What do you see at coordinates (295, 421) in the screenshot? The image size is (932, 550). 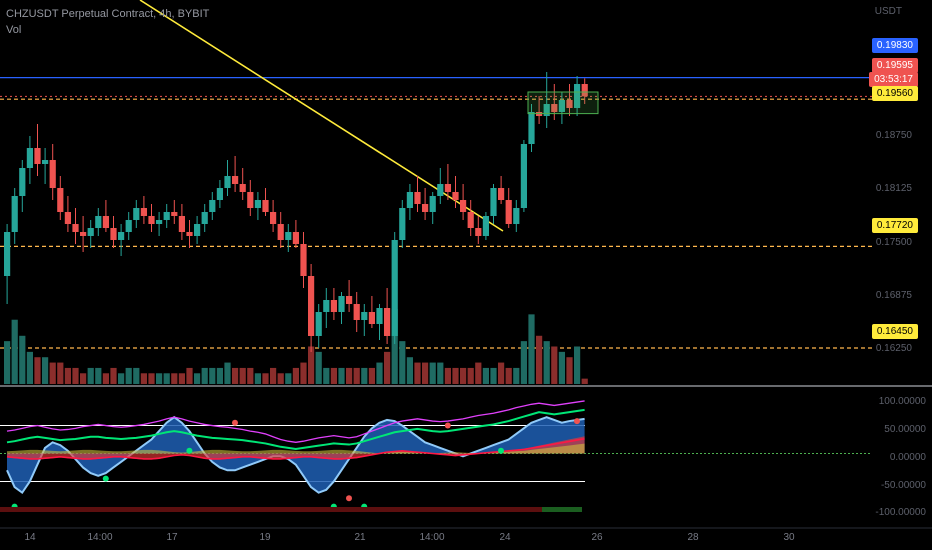 I see `osc-magenta-line` at bounding box center [295, 421].